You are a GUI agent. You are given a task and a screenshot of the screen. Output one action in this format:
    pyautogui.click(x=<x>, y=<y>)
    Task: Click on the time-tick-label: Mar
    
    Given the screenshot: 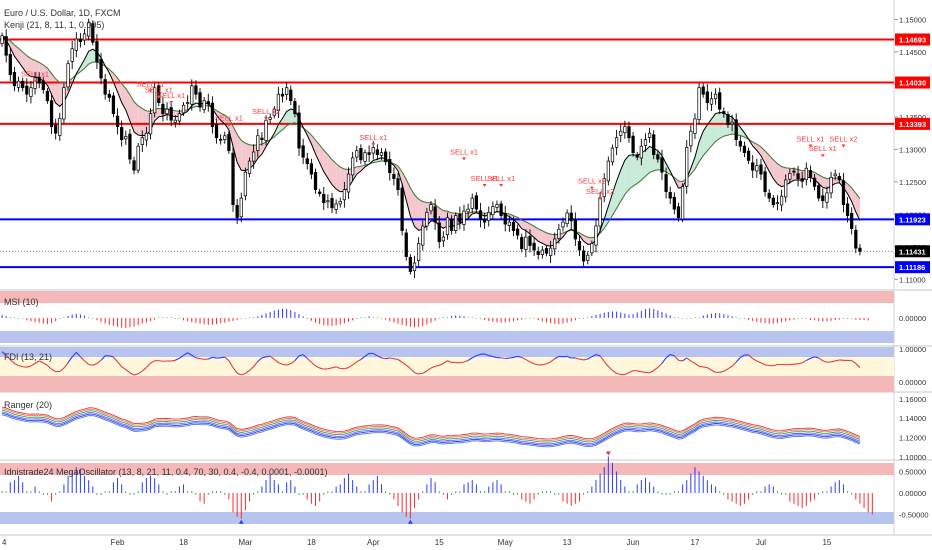 What is the action you would take?
    pyautogui.click(x=246, y=542)
    